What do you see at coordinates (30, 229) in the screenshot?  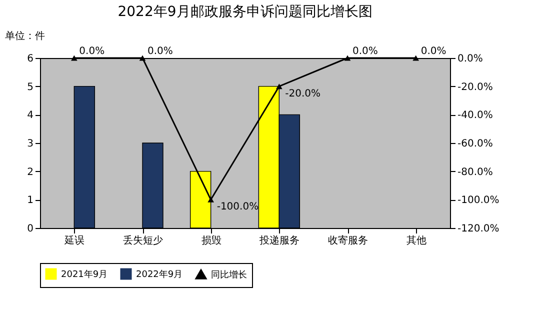 I see `y-tick-label: 0` at bounding box center [30, 229].